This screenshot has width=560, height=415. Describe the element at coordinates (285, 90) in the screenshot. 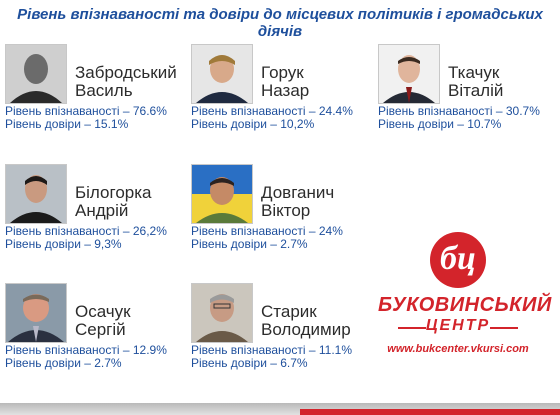

I see `person-given-name: Назар` at that location.